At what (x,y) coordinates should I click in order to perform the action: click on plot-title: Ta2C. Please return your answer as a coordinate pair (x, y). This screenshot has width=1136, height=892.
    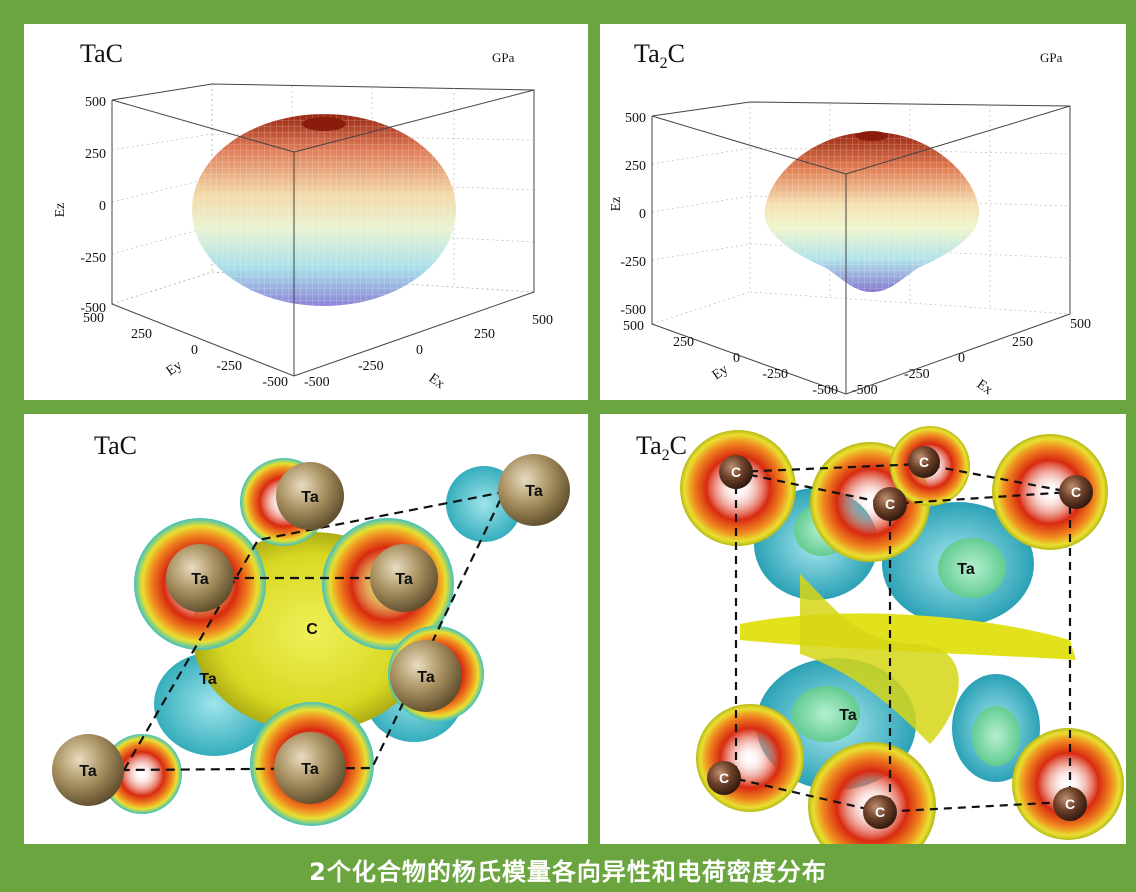
    Looking at the image, I should click on (659, 55).